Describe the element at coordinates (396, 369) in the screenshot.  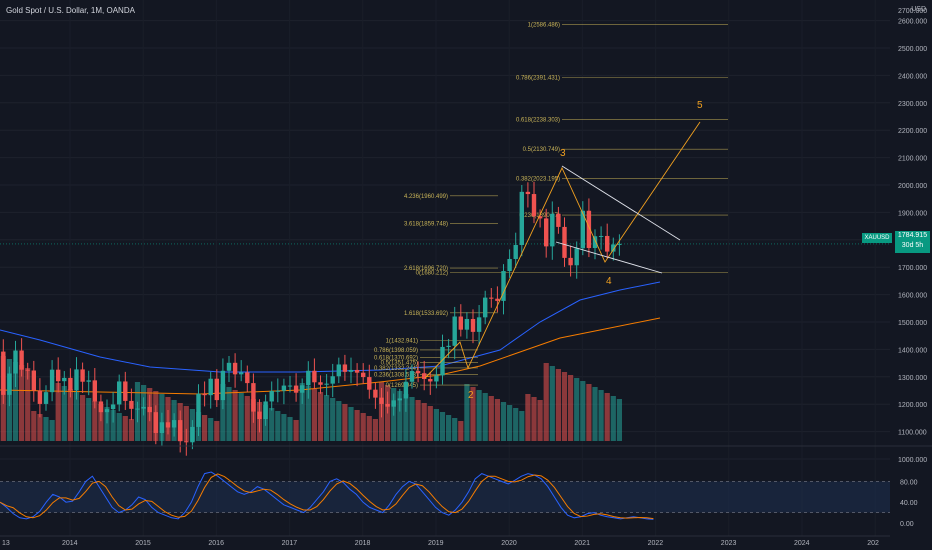
I see `fib-level-label: 0.382(1332.244)` at that location.